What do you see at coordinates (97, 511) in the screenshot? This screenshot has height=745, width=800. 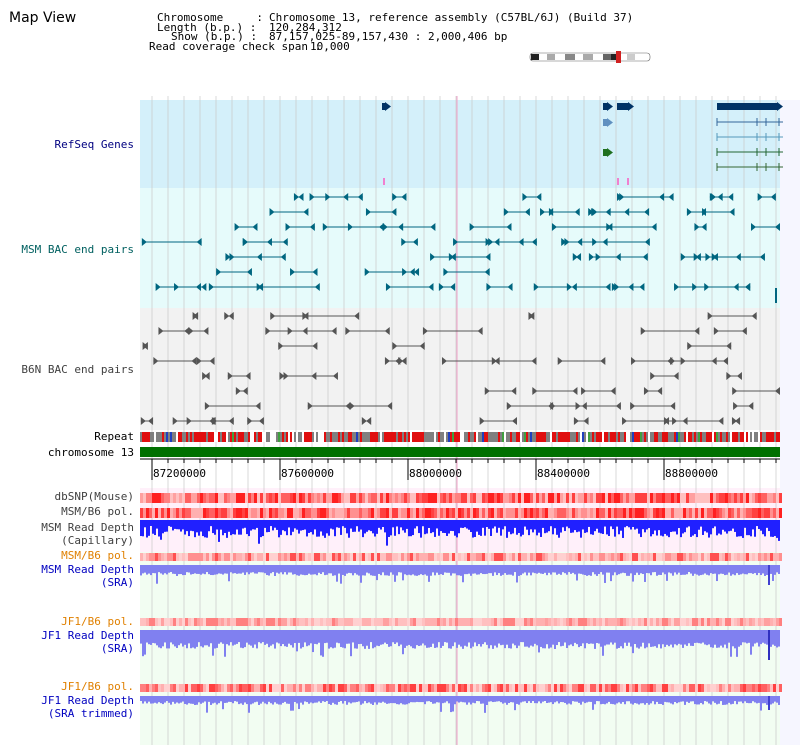 I see `track-label-msm-b6-pol-1: MSM/B6 pol.` at bounding box center [97, 511].